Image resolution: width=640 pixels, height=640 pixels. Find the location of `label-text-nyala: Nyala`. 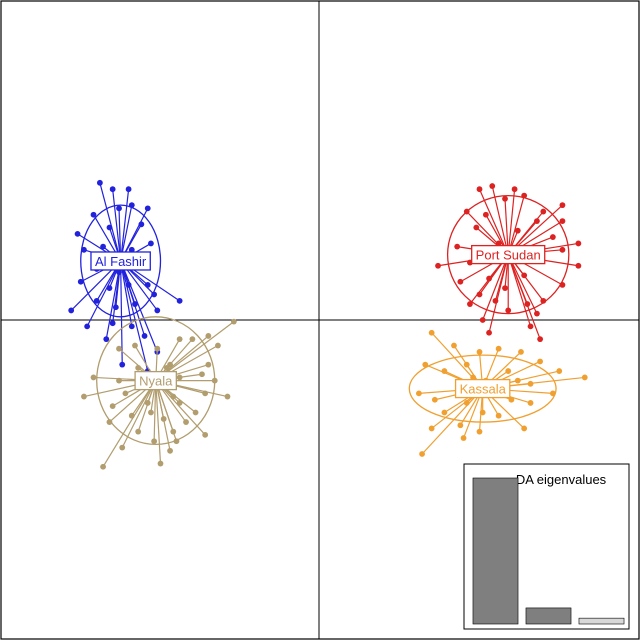

label-text-nyala: Nyala is located at coordinates (156, 381).